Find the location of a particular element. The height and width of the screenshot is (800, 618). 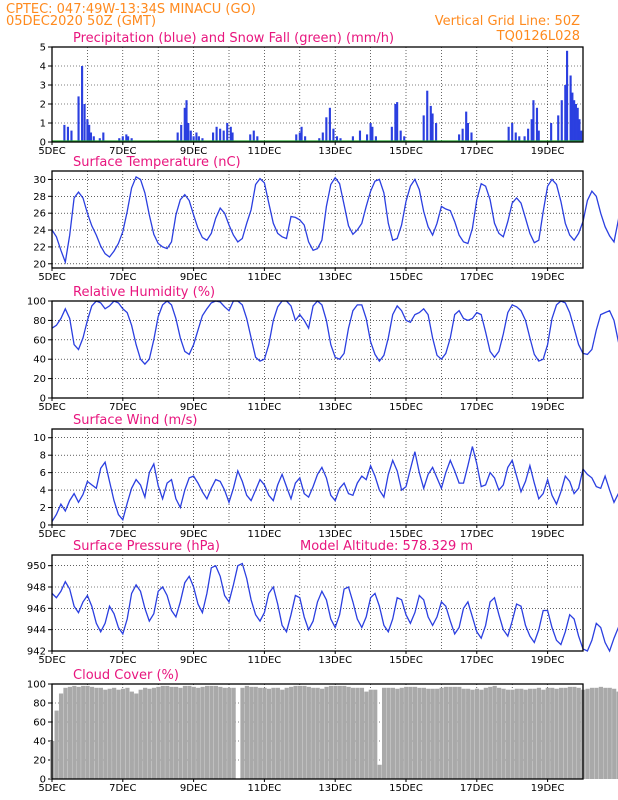

wind-frame is located at coordinates (317, 477).